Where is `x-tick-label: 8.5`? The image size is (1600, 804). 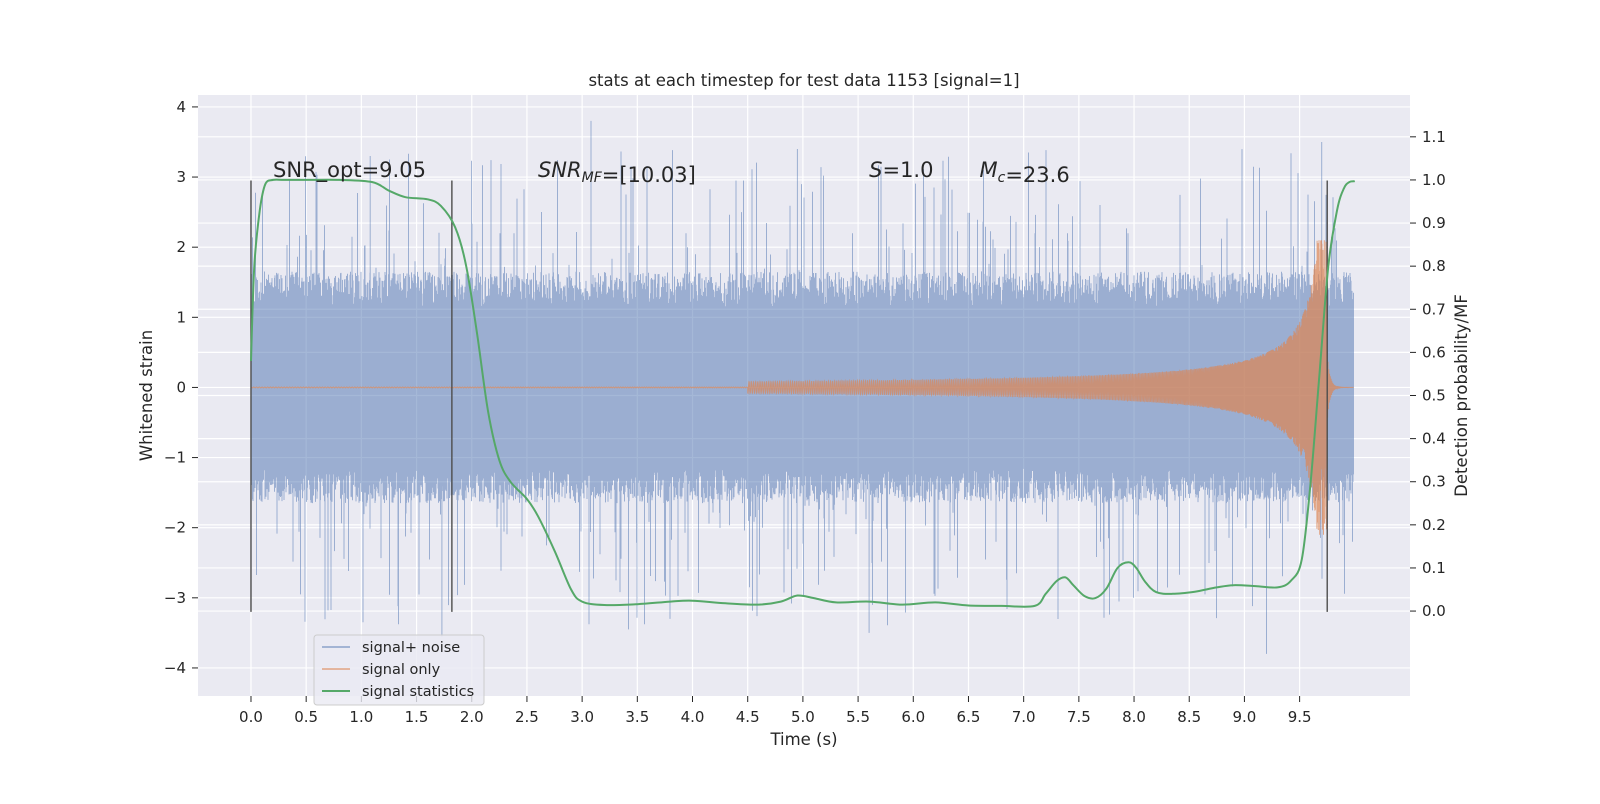
x-tick-label: 8.5 is located at coordinates (1189, 717).